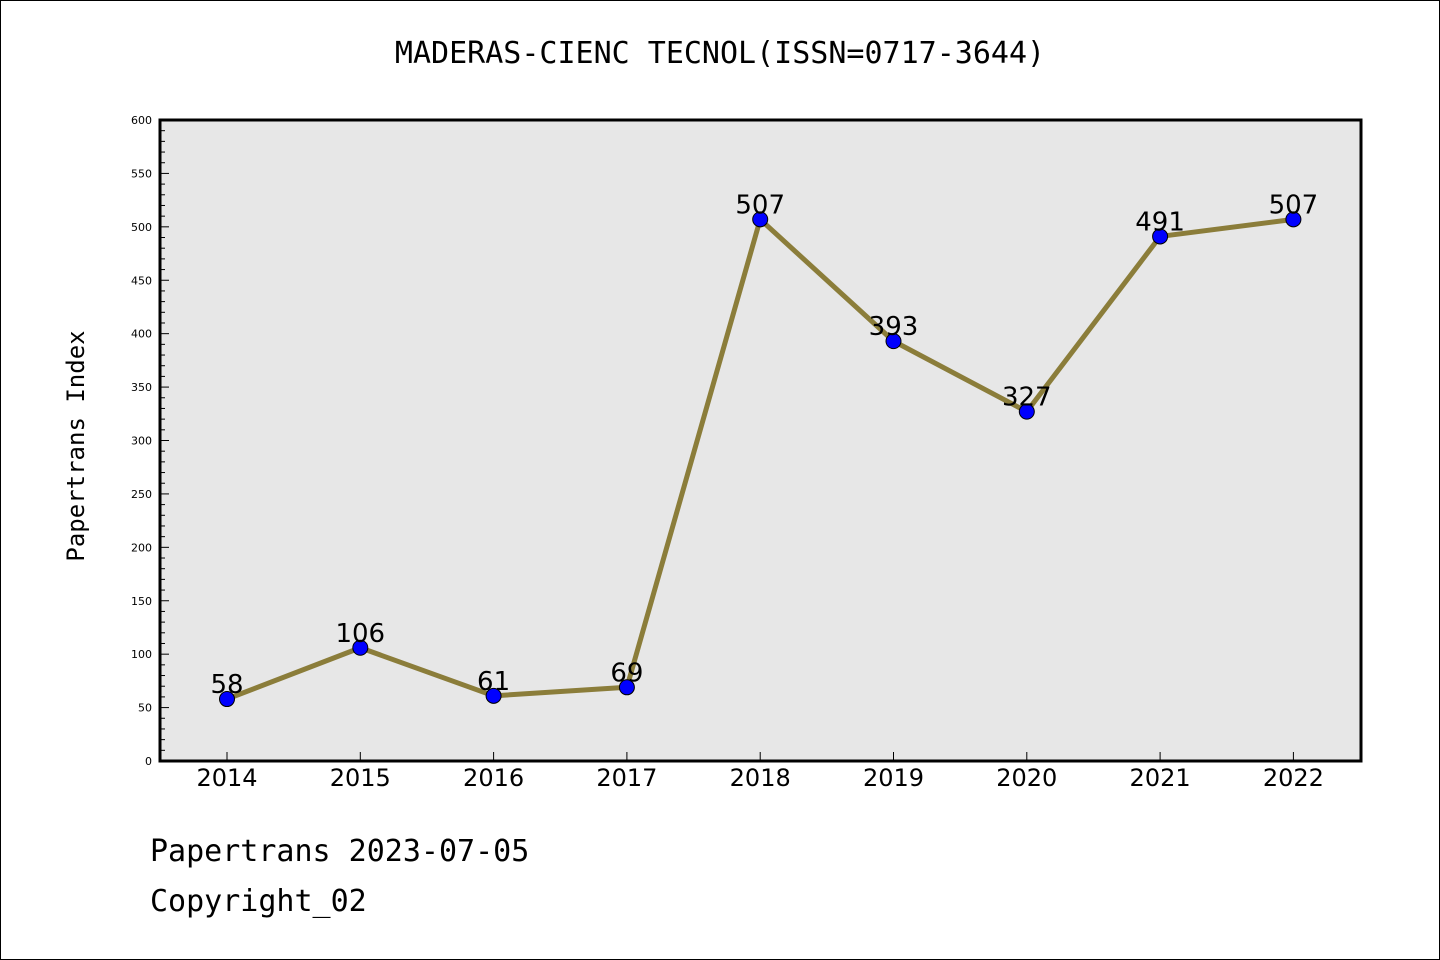 The width and height of the screenshot is (1440, 960). Describe the element at coordinates (626, 673) in the screenshot. I see `data-label: 69` at that location.